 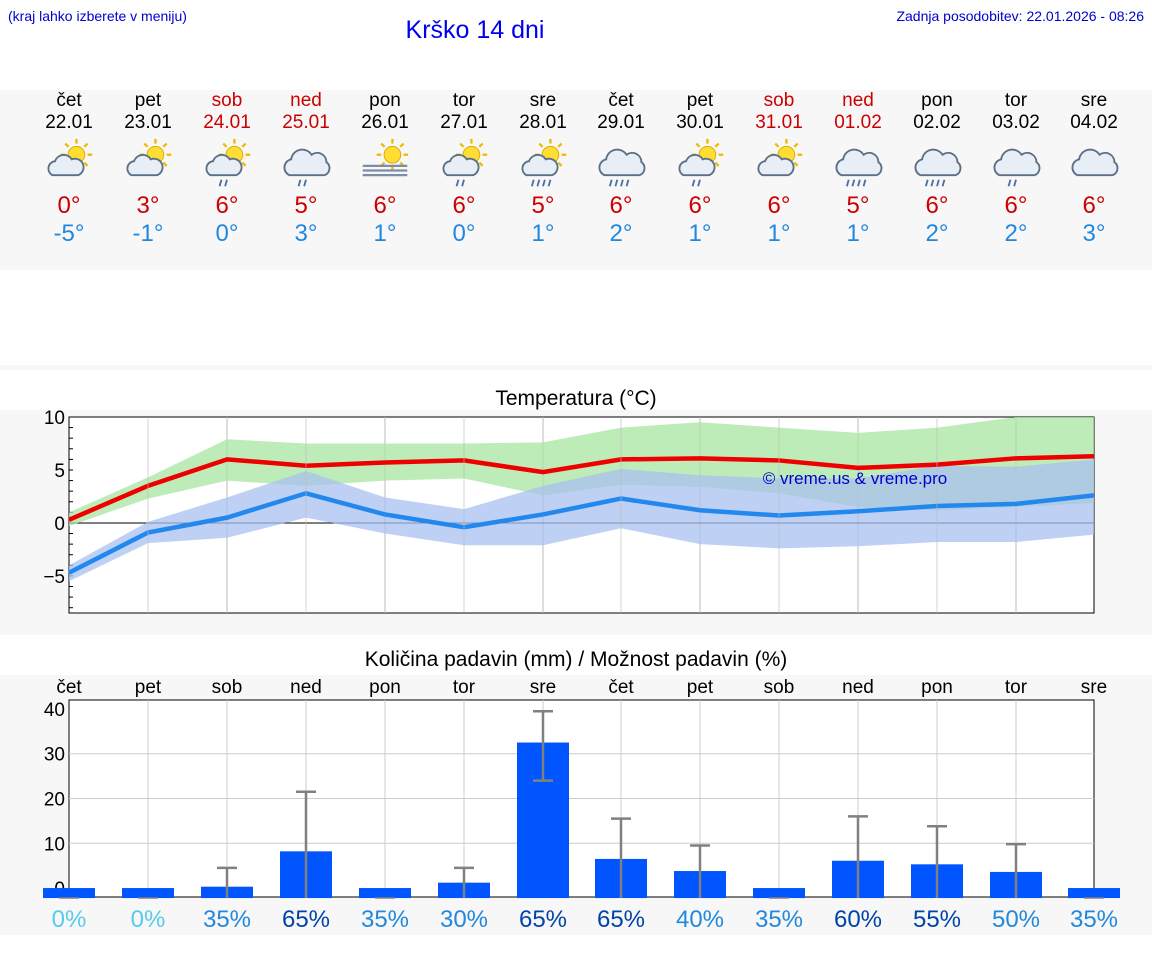 What do you see at coordinates (576, 398) in the screenshot?
I see `temp-chart-title: Temperatura (°C)` at bounding box center [576, 398].